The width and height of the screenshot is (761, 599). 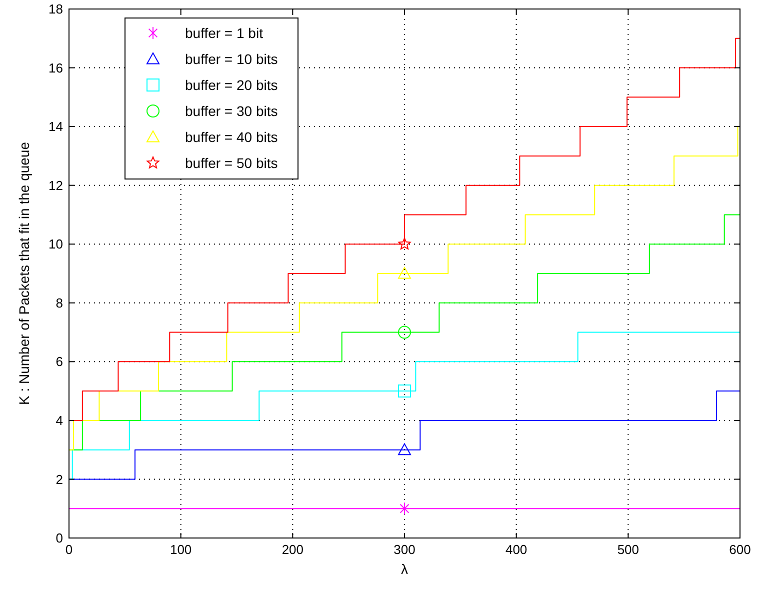 I want to click on legend-label: buffer = 50 bits, so click(x=231, y=162).